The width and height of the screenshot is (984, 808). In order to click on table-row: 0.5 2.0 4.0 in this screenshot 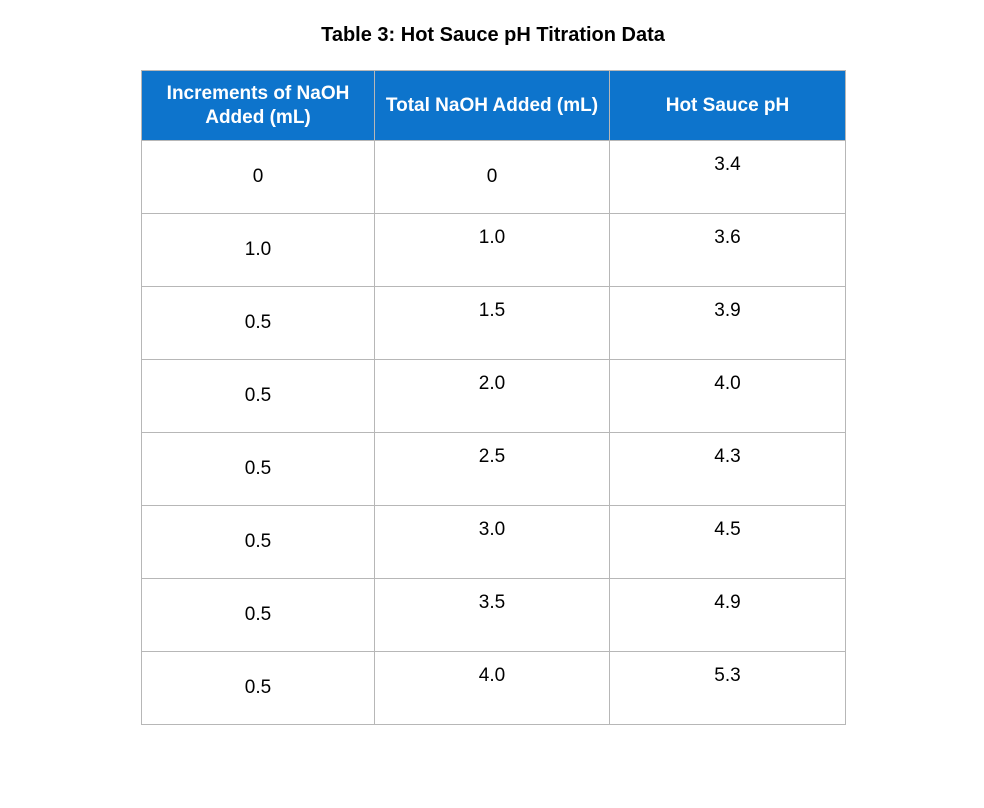, I will do `click(493, 396)`.